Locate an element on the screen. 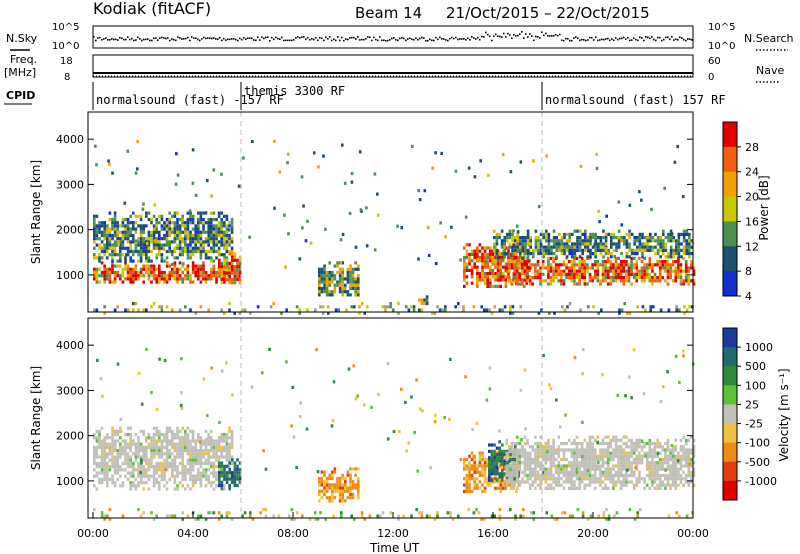 The width and height of the screenshot is (800, 554). date-range: 21/Oct/2015 – 22/Oct/2015 is located at coordinates (548, 13).